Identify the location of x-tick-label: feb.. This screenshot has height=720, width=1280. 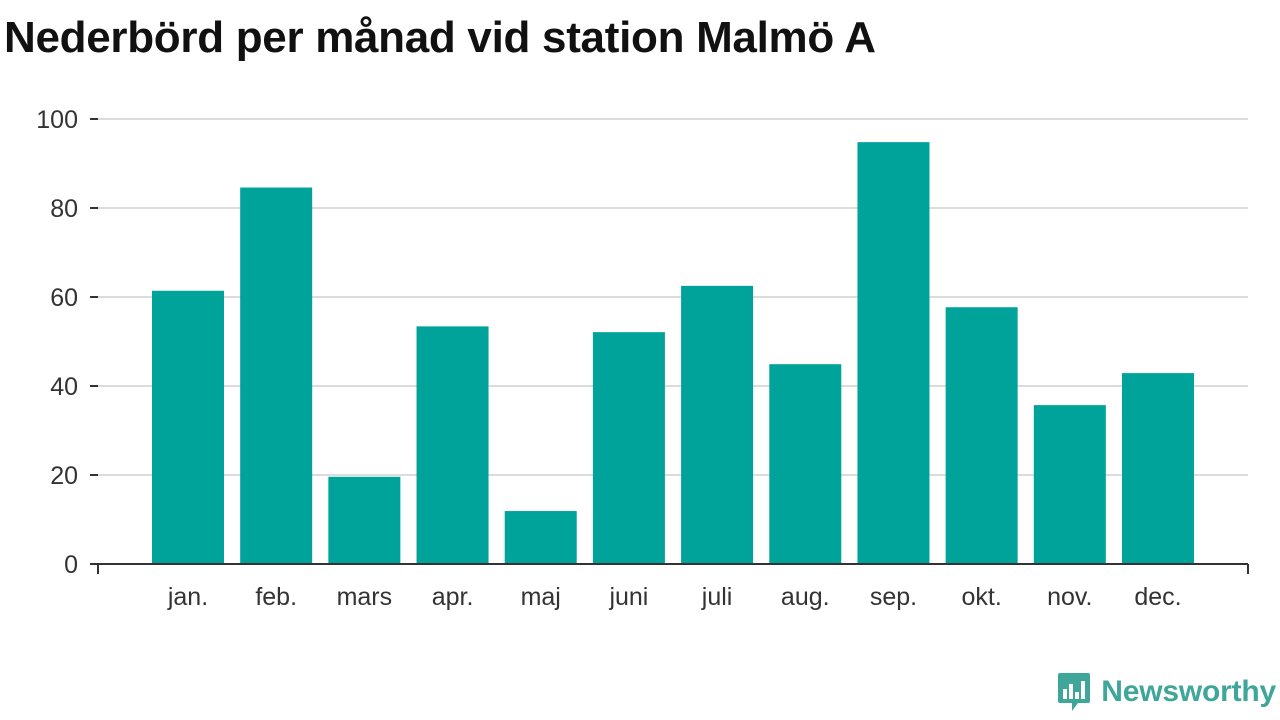
(276, 597).